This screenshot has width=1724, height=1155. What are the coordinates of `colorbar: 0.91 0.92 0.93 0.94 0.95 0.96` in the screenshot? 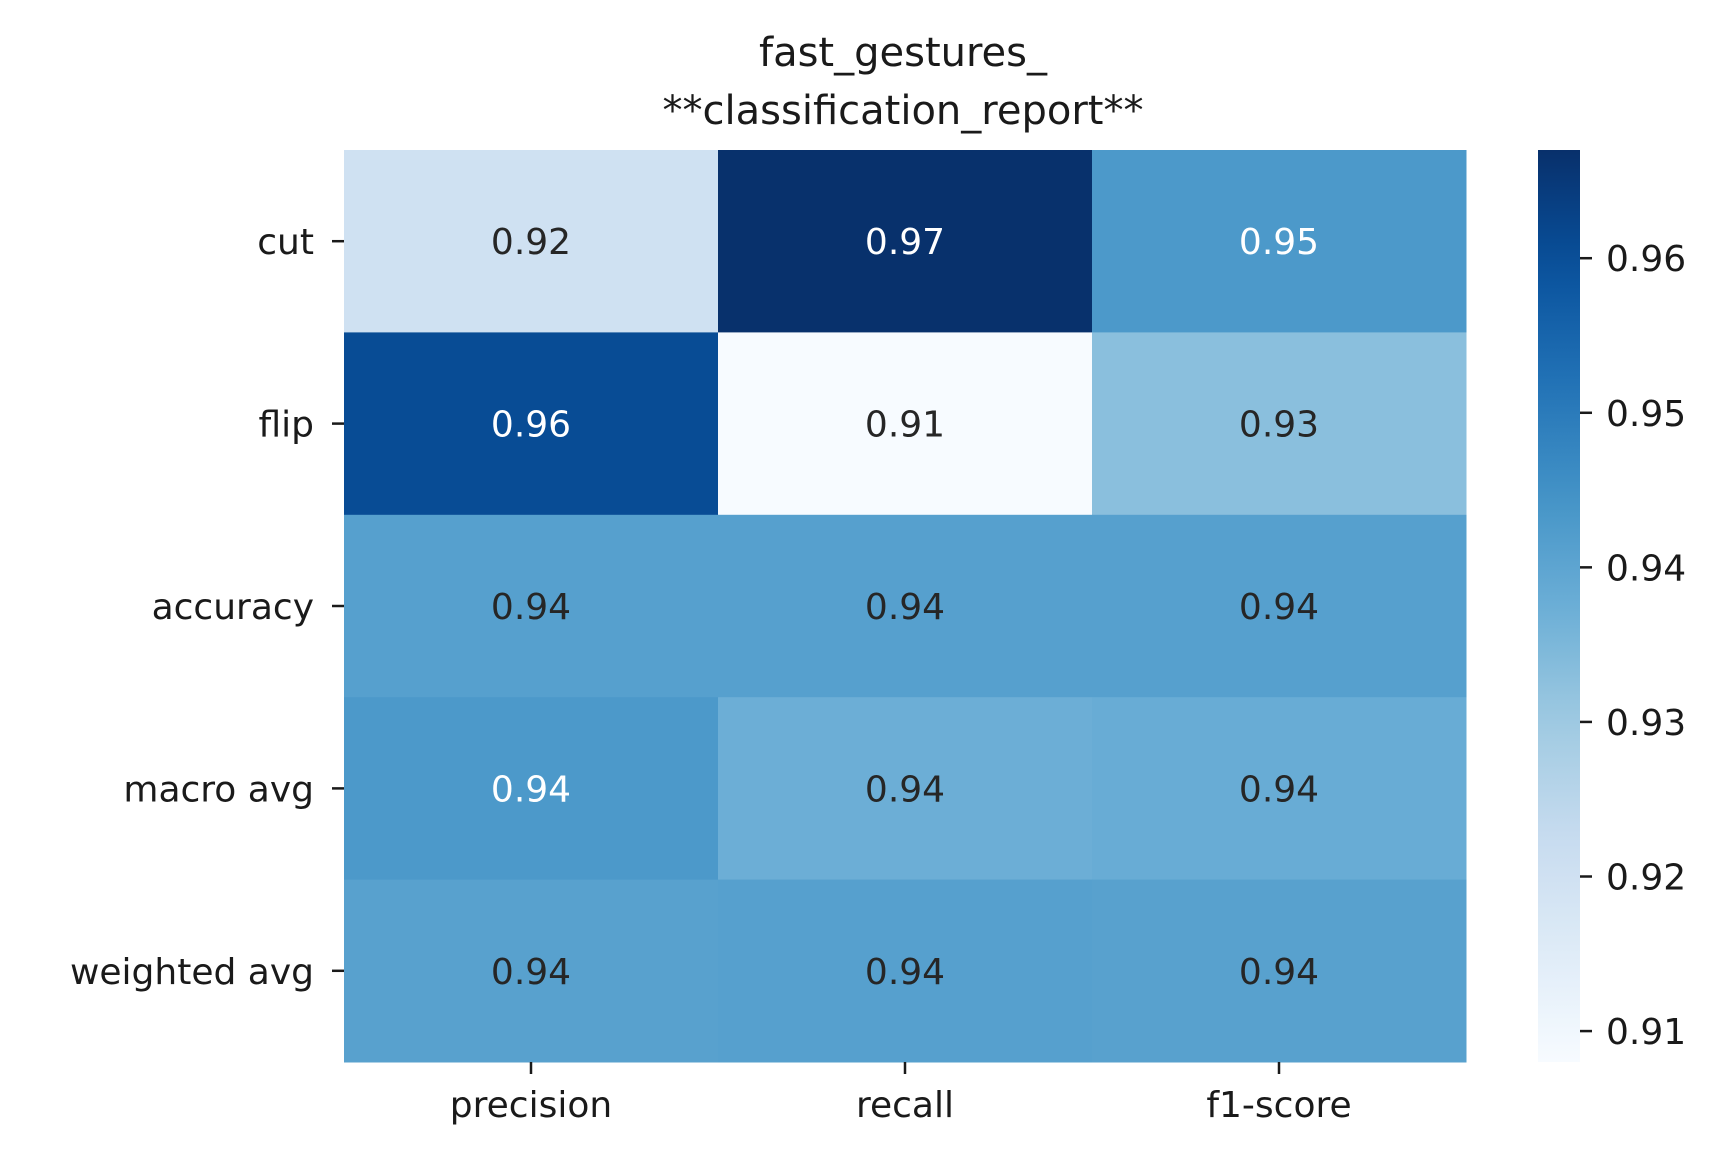 It's located at (1612, 606).